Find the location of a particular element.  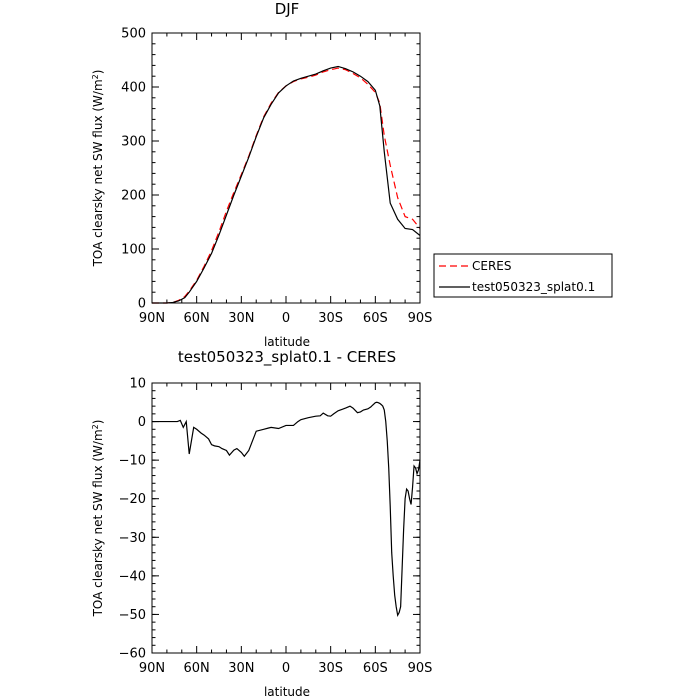

y-tick-label: −40 is located at coordinates (132, 576).